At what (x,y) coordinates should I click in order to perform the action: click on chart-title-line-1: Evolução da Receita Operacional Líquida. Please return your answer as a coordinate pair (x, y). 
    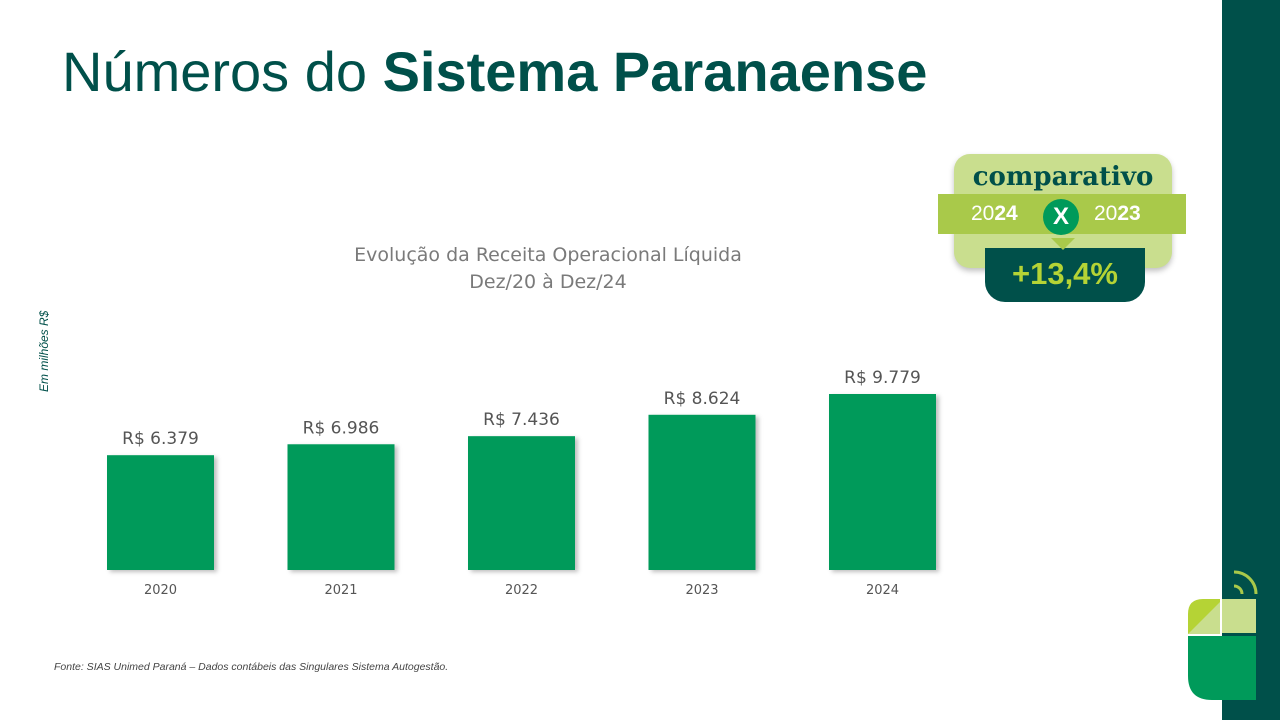
    Looking at the image, I should click on (548, 255).